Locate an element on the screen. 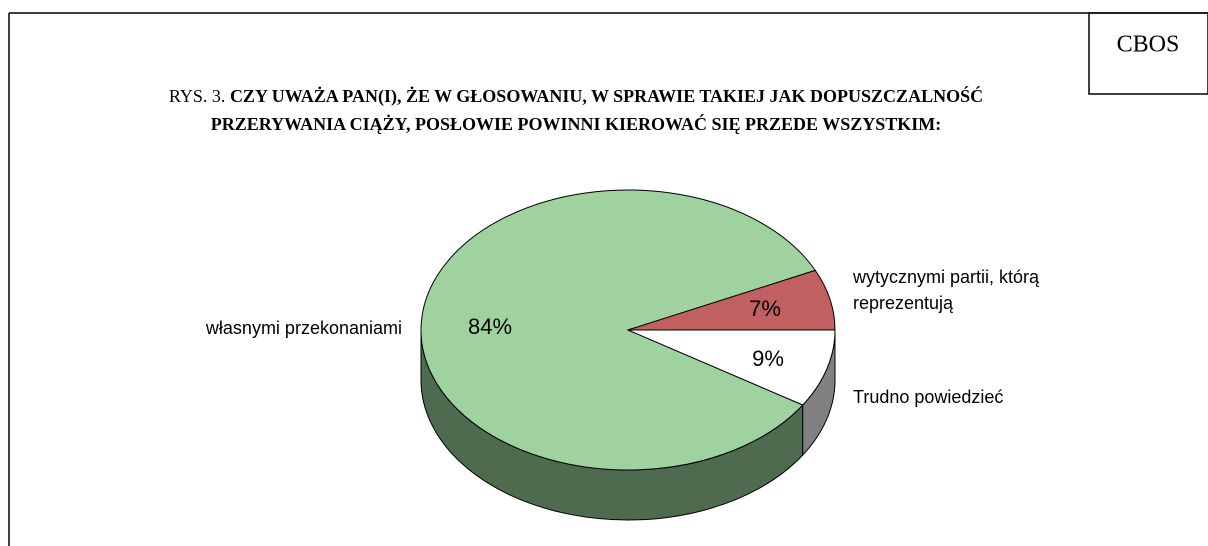  value-label: 7% is located at coordinates (765, 308).